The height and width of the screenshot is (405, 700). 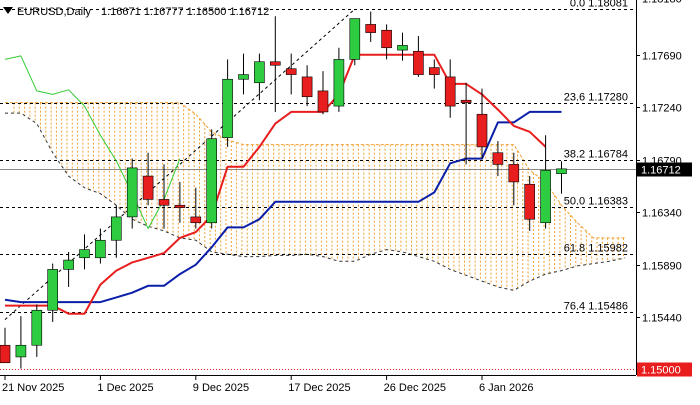 What do you see at coordinates (596, 202) in the screenshot?
I see `fib-level-label: 50.0 1.16383` at bounding box center [596, 202].